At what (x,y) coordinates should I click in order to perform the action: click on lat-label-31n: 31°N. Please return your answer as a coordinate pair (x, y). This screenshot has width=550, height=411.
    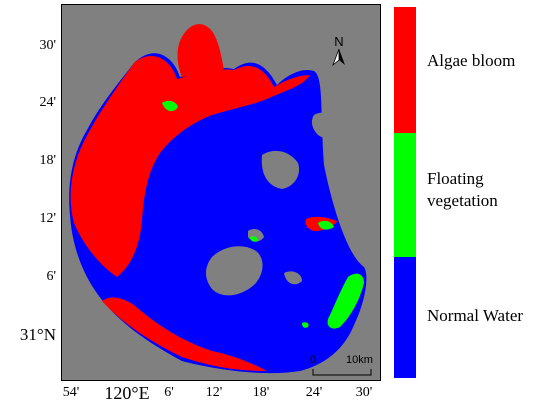
    Looking at the image, I should click on (37, 334).